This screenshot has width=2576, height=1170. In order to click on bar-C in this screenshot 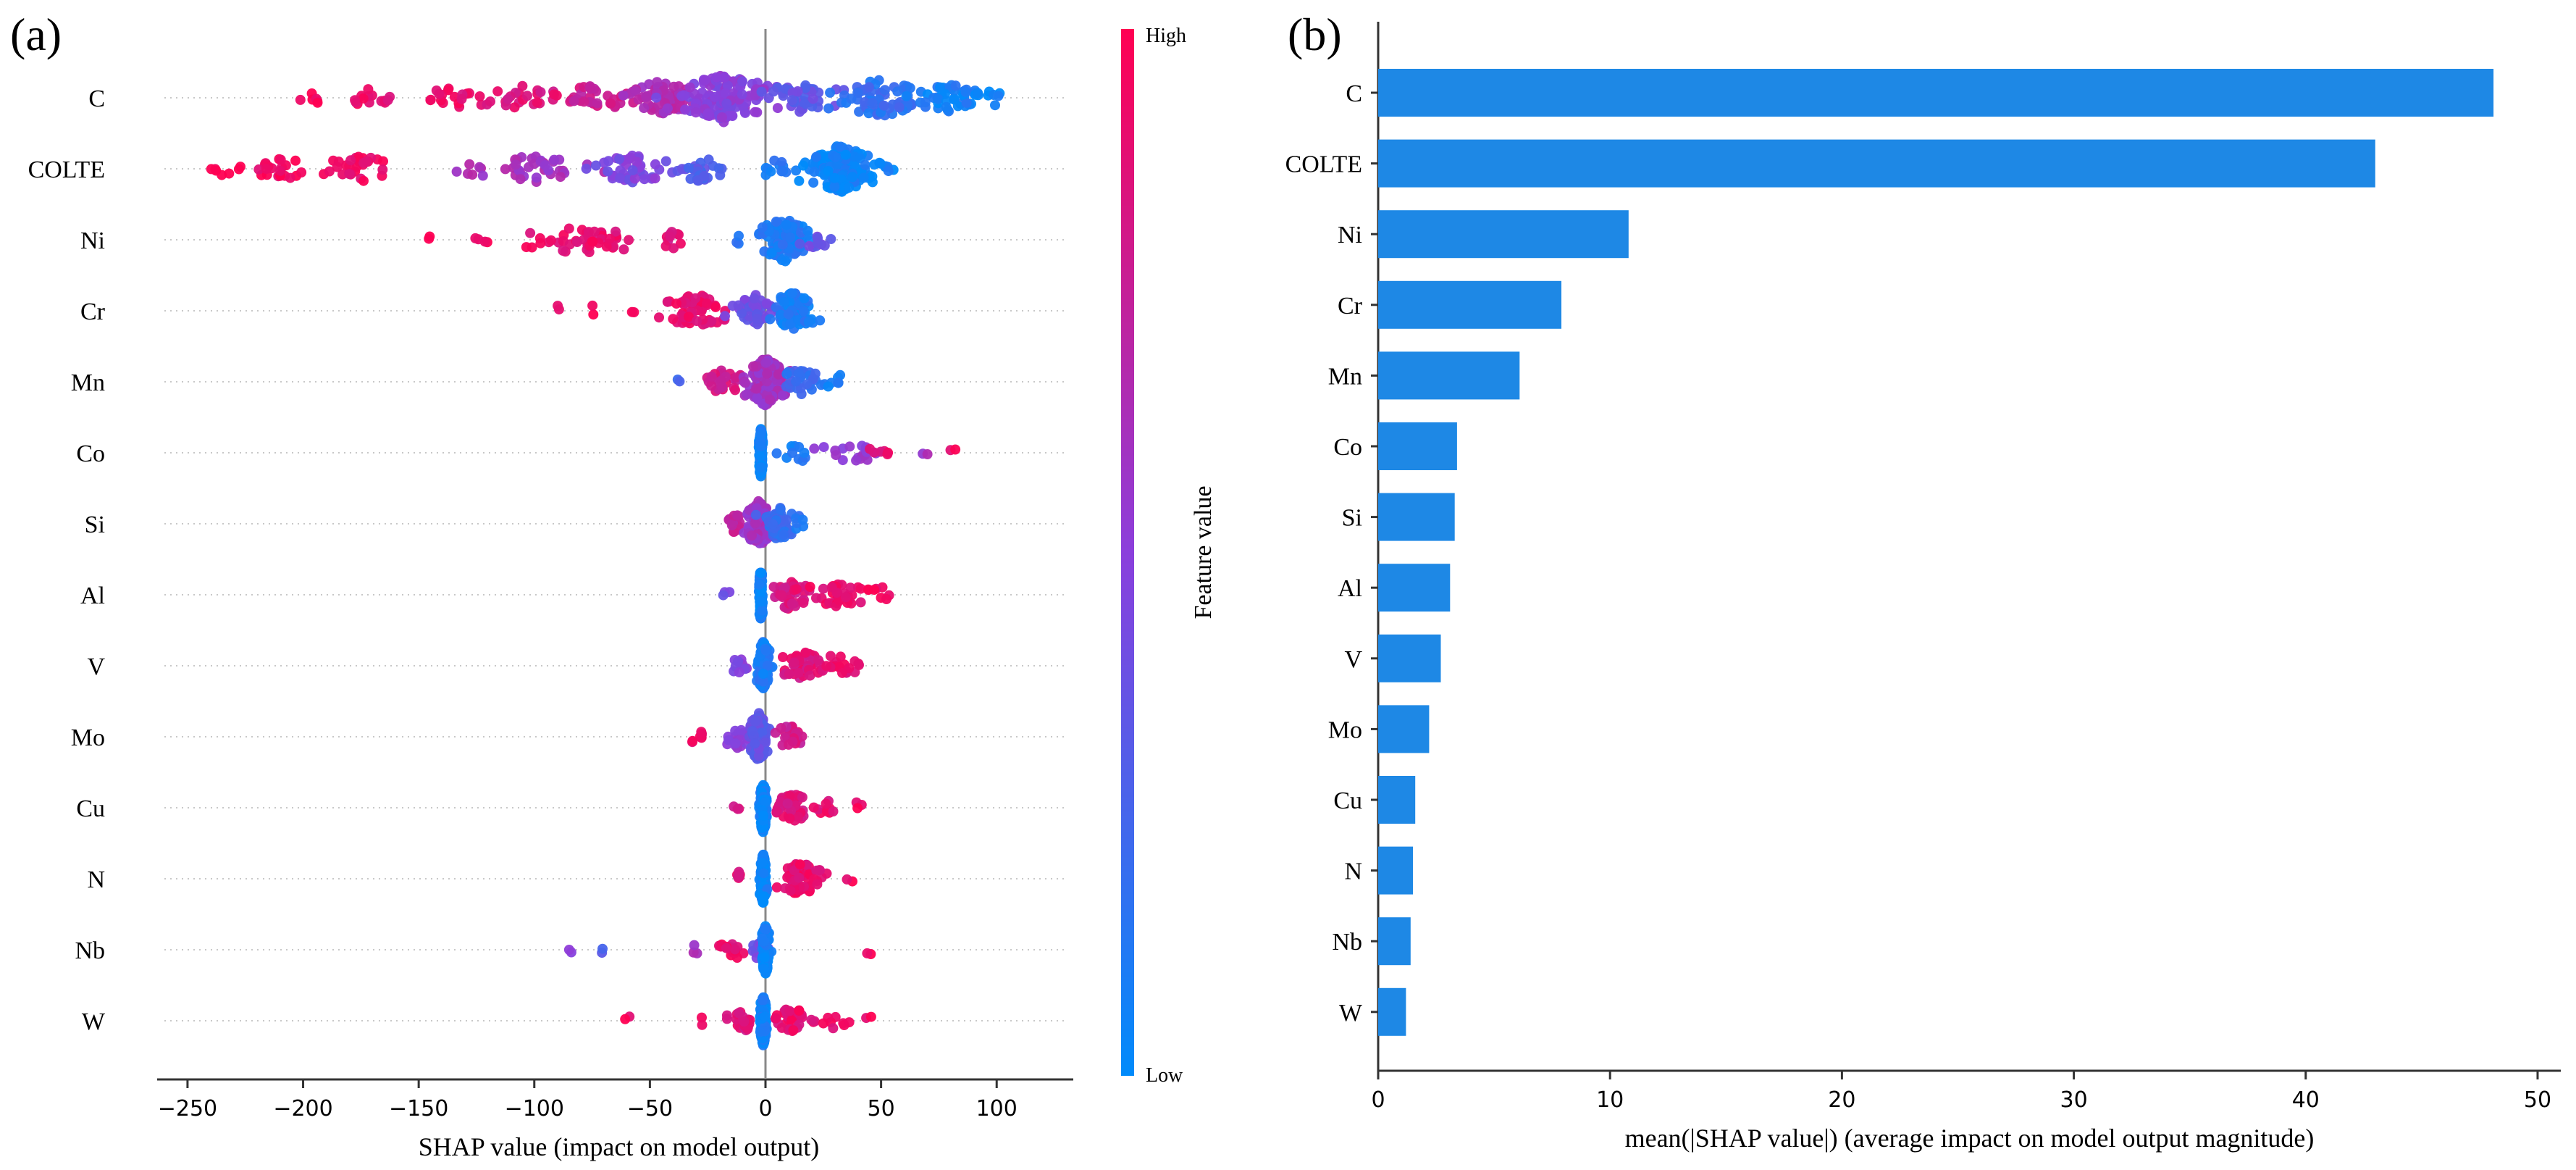, I will do `click(1936, 93)`.